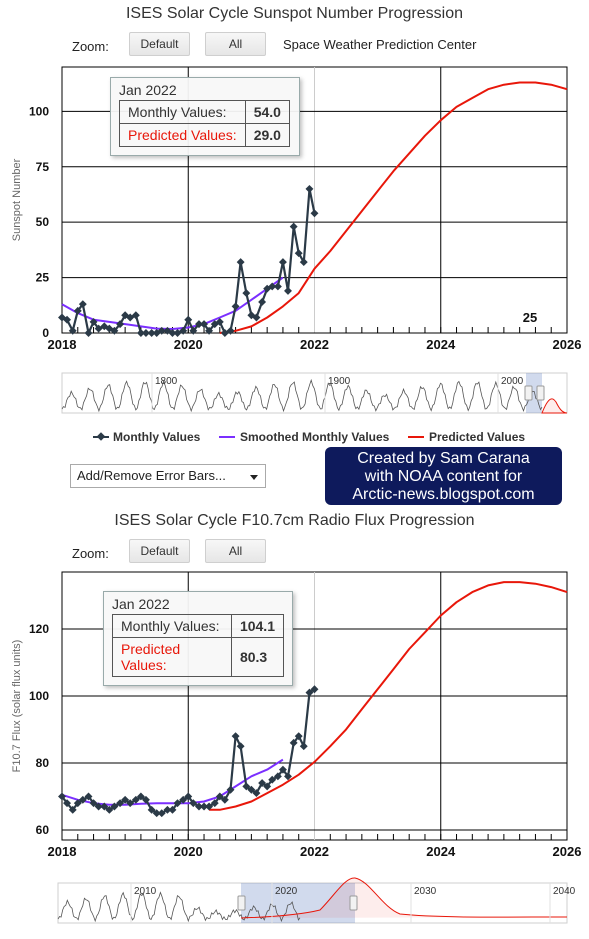  I want to click on c2-y-tick-label: 60, so click(43, 830).